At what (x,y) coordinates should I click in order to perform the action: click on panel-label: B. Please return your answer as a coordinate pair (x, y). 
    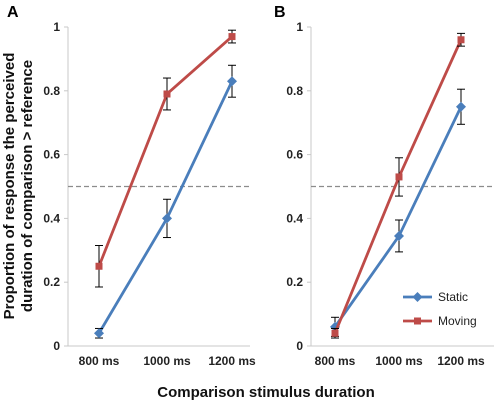
    Looking at the image, I should click on (280, 12).